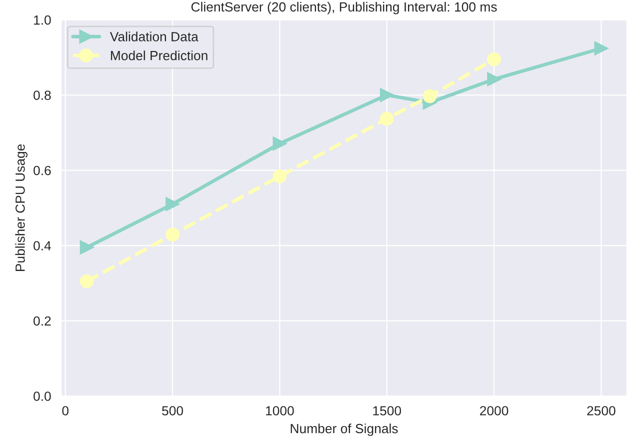  Describe the element at coordinates (42, 171) in the screenshot. I see `y-tick-label: 0.6` at that location.